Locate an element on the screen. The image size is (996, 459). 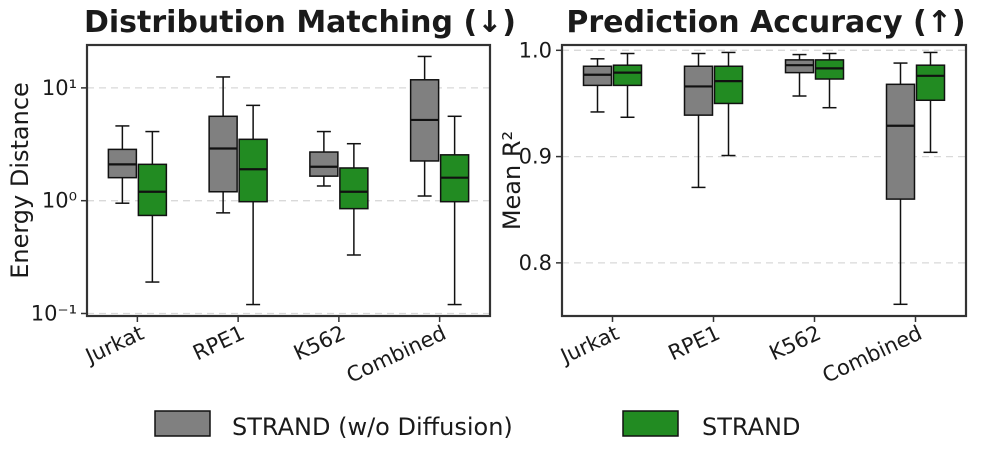
y-tick-label-1: 10⁰ is located at coordinates (59, 201).